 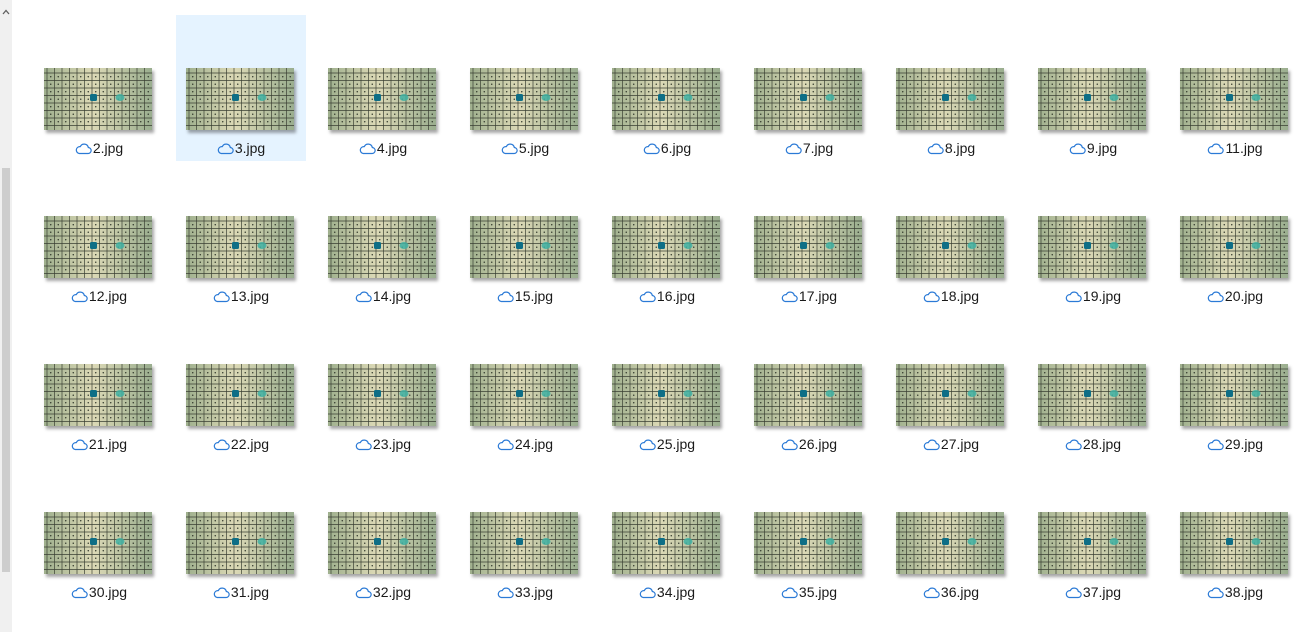 What do you see at coordinates (809, 296) in the screenshot?
I see `file-name-row: 17.jpg` at bounding box center [809, 296].